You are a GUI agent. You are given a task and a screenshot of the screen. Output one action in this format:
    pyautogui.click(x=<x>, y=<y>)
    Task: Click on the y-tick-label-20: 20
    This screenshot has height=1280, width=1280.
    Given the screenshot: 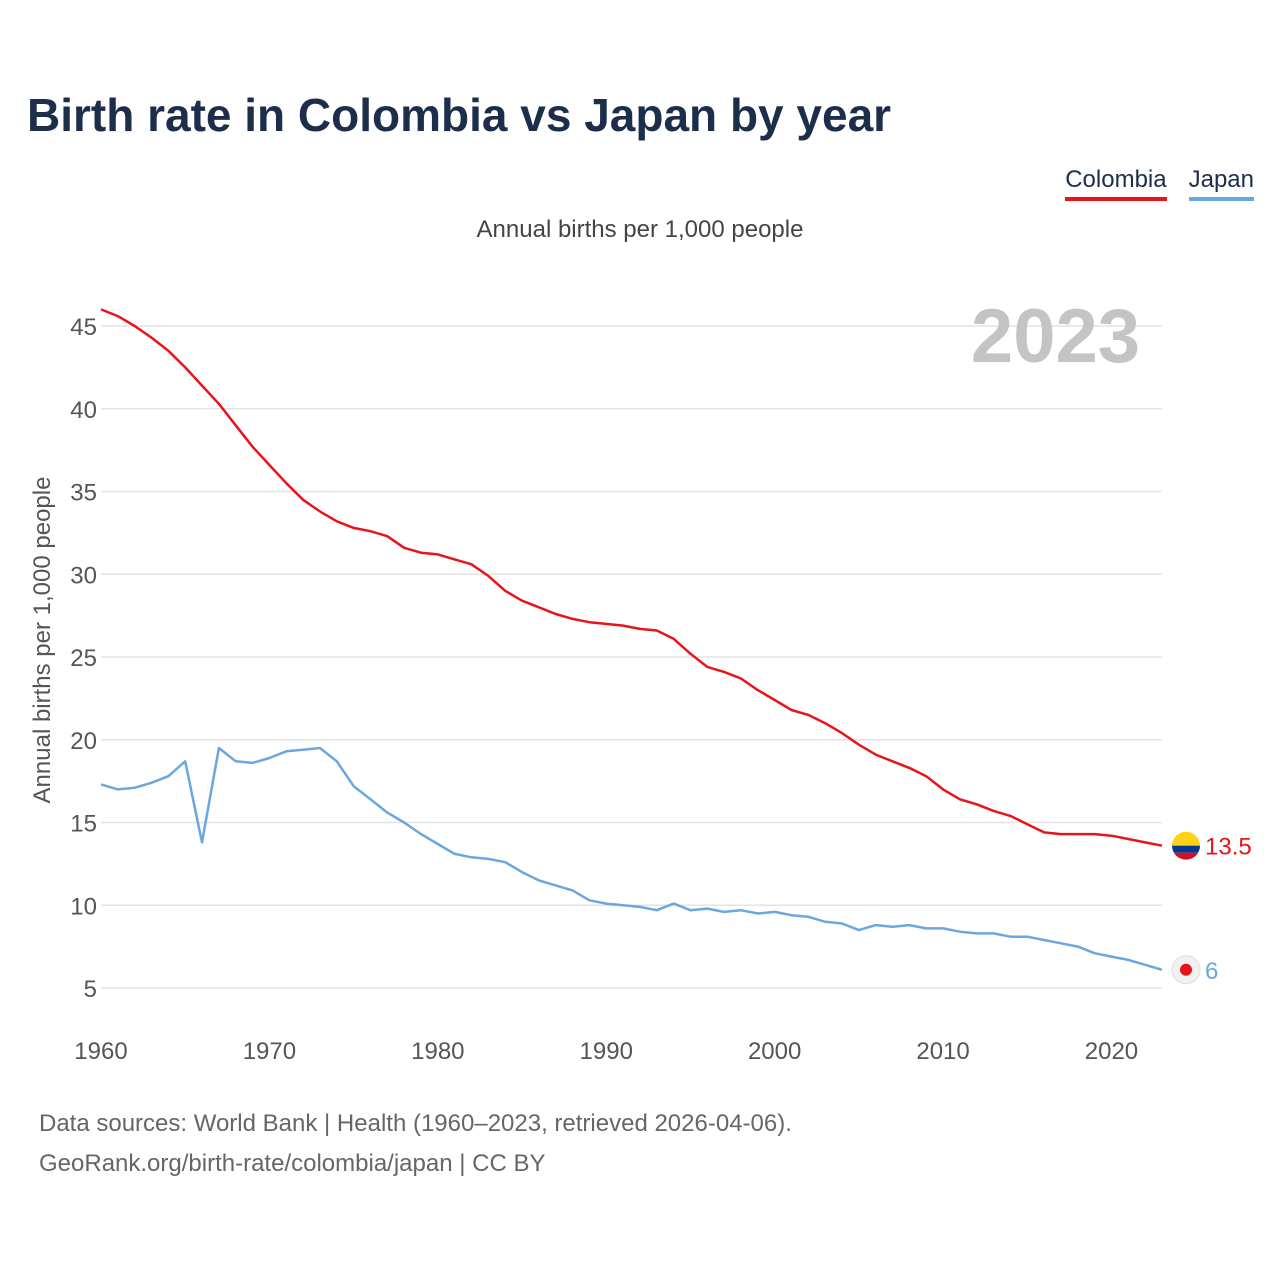 What is the action you would take?
    pyautogui.click(x=83, y=741)
    